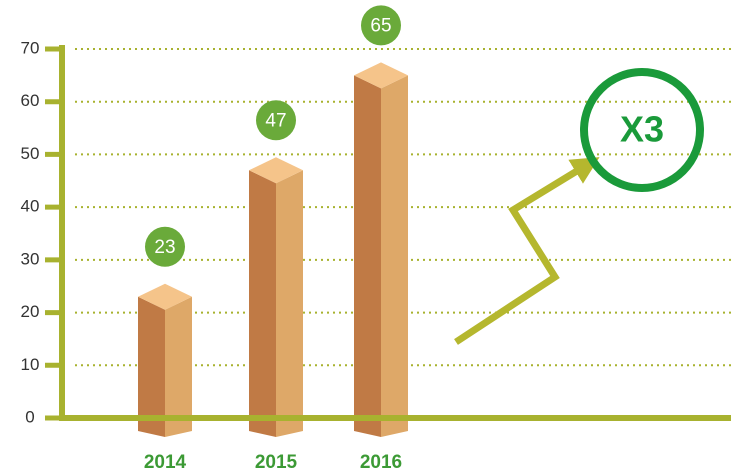 The width and height of the screenshot is (731, 472). Describe the element at coordinates (30, 364) in the screenshot. I see `y-tick-label: 10` at that location.